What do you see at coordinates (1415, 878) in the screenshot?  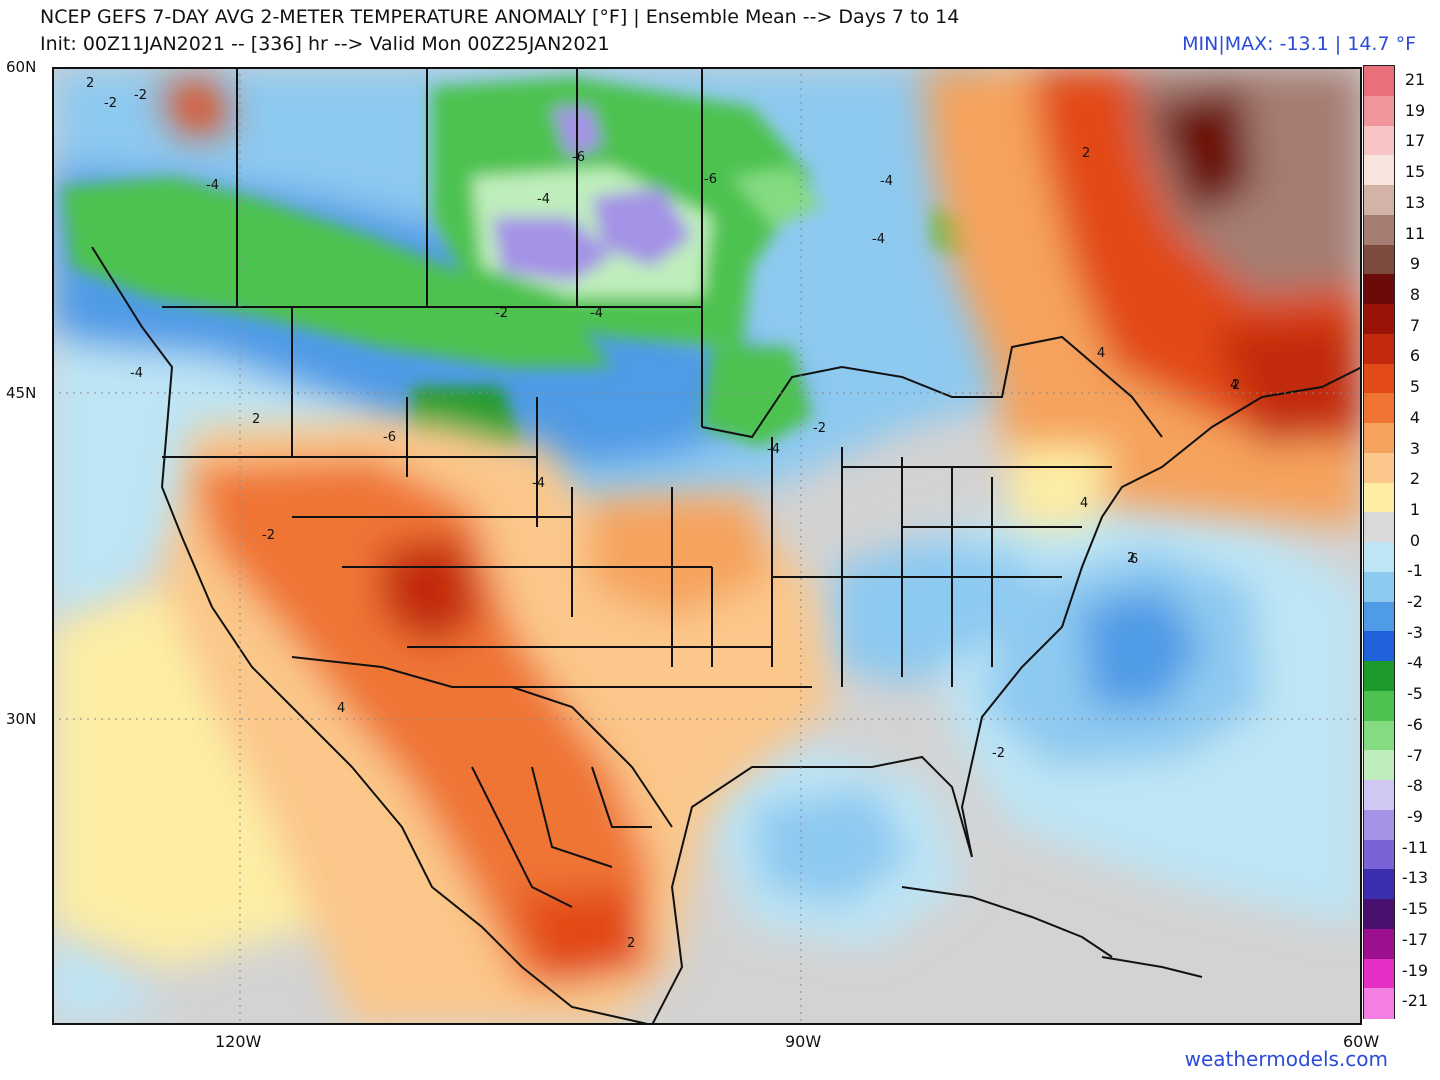 I see `legend-label: -13` at bounding box center [1415, 878].